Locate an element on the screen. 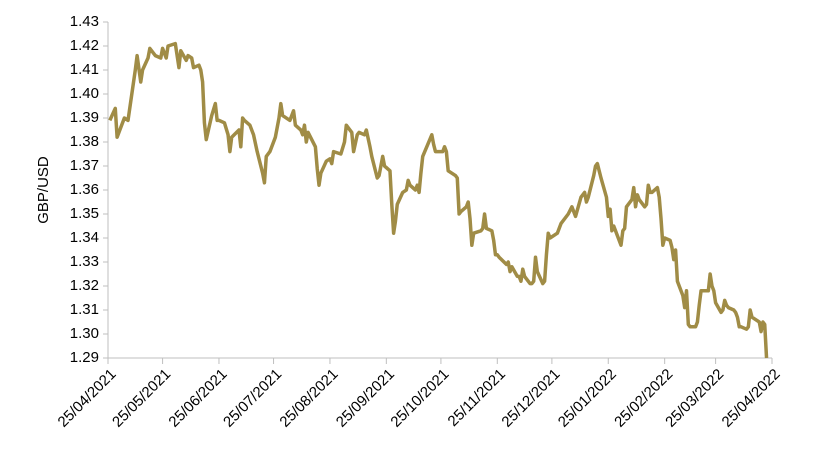 Image resolution: width=815 pixels, height=470 pixels. y-axis-label: GBP/USD is located at coordinates (43, 190).